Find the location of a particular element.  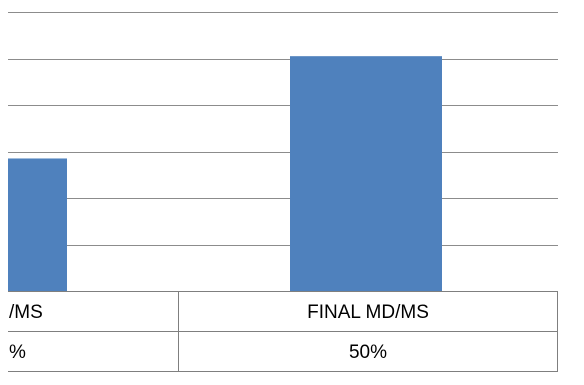

table-value-cell: % is located at coordinates (17, 352).